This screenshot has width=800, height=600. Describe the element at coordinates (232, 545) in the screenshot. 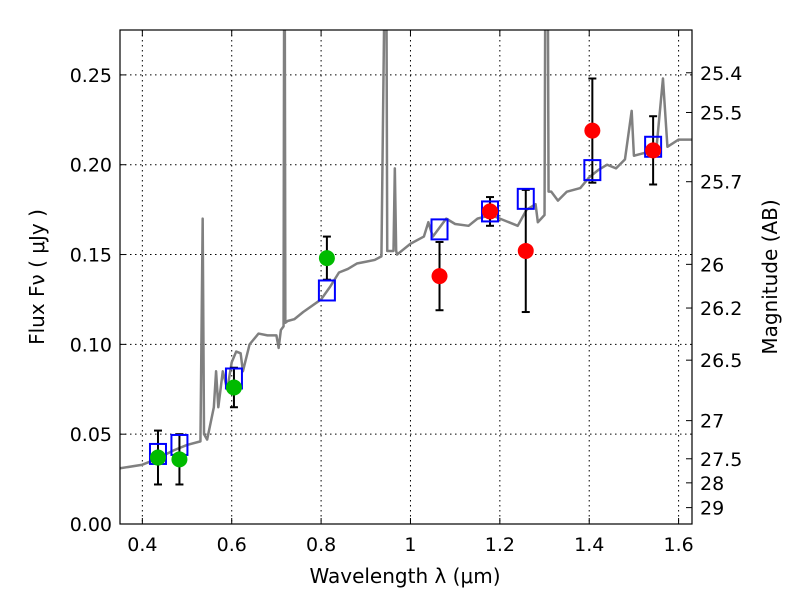

I see `x-tick-label: 0.6` at that location.